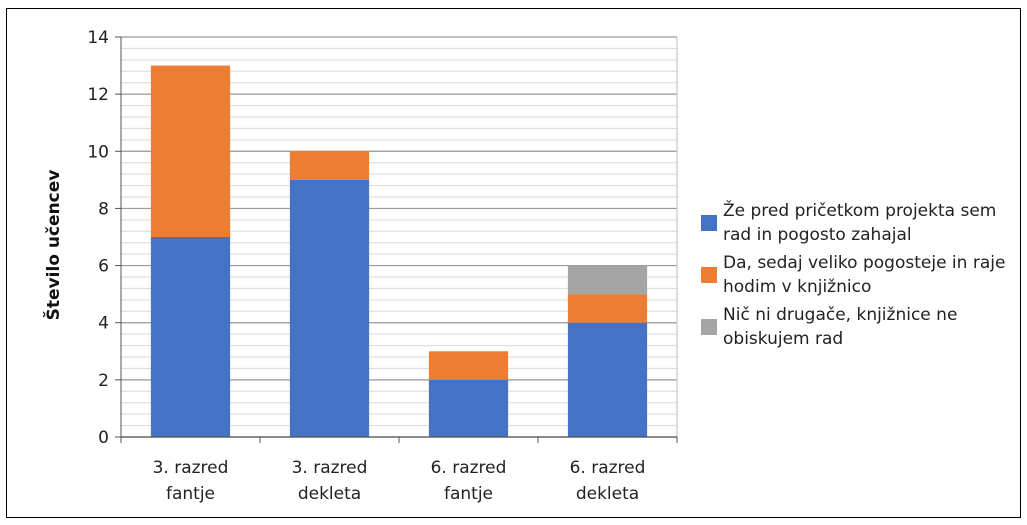 The width and height of the screenshot is (1027, 525). I want to click on y-tick-label: 14, so click(98, 38).